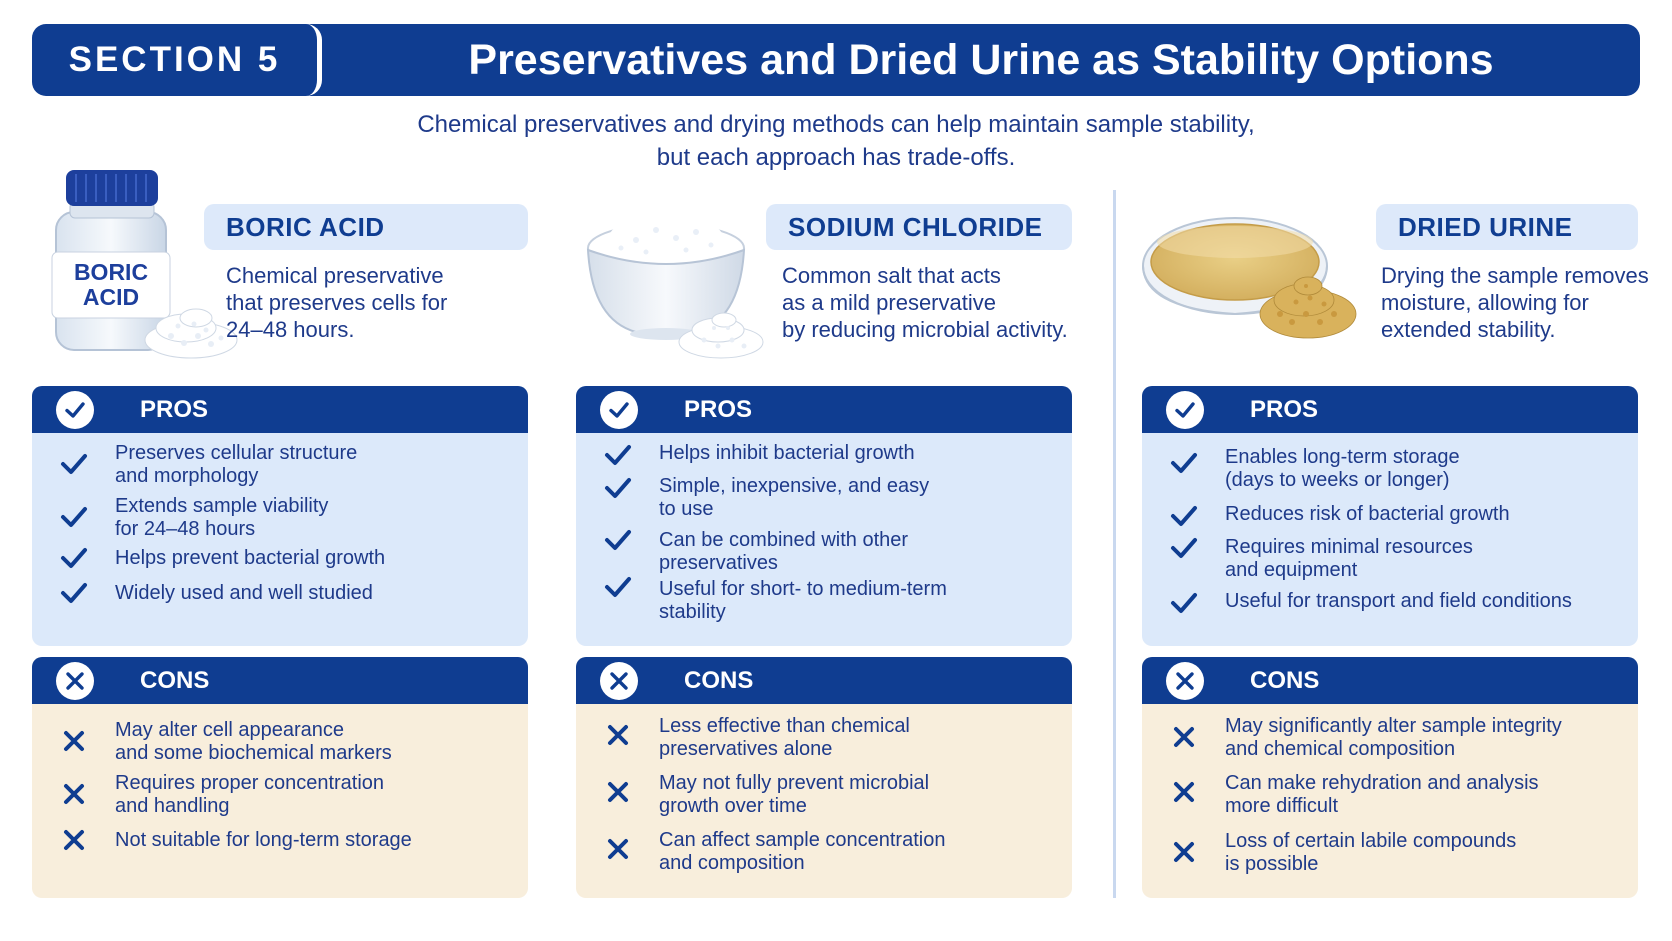 This screenshot has height=941, width=1672. Describe the element at coordinates (1382, 783) in the screenshot. I see `item-line: Can make rehydration and analysis` at that location.